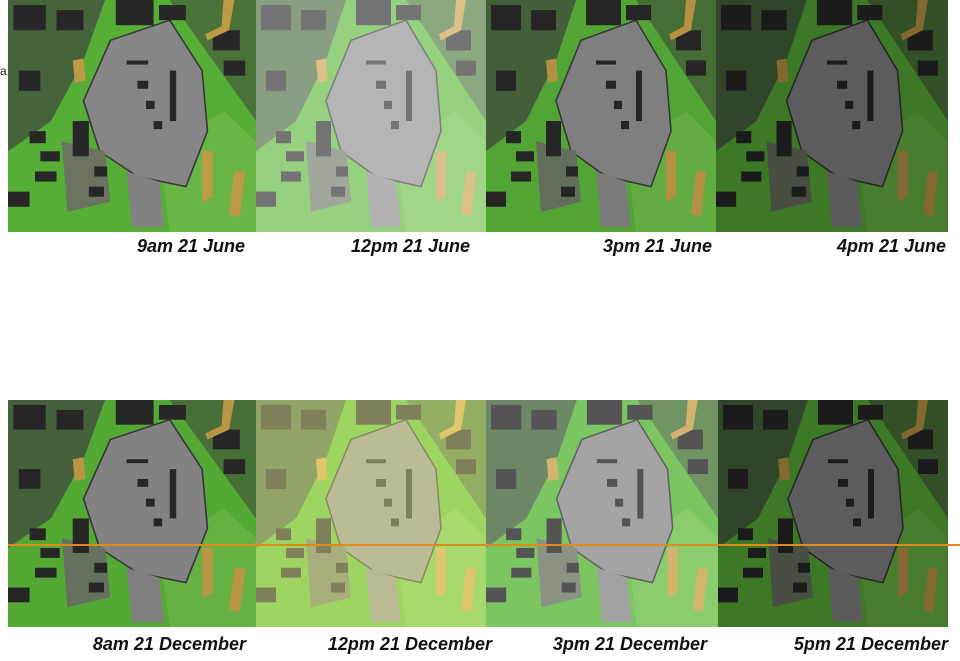  I want to click on caption: 12pm 21 December, so click(410, 644).